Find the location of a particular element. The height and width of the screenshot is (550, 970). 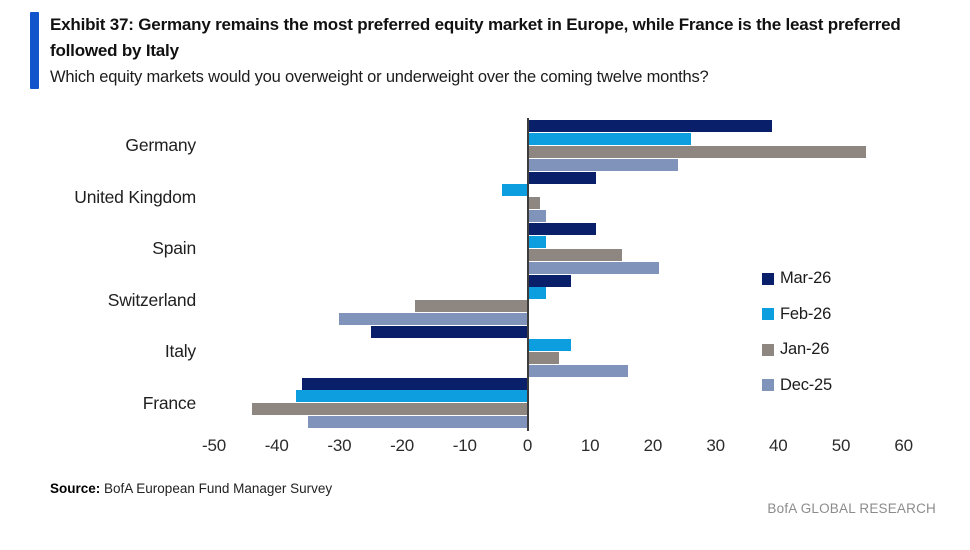

bar-mar-26-france is located at coordinates (414, 383).